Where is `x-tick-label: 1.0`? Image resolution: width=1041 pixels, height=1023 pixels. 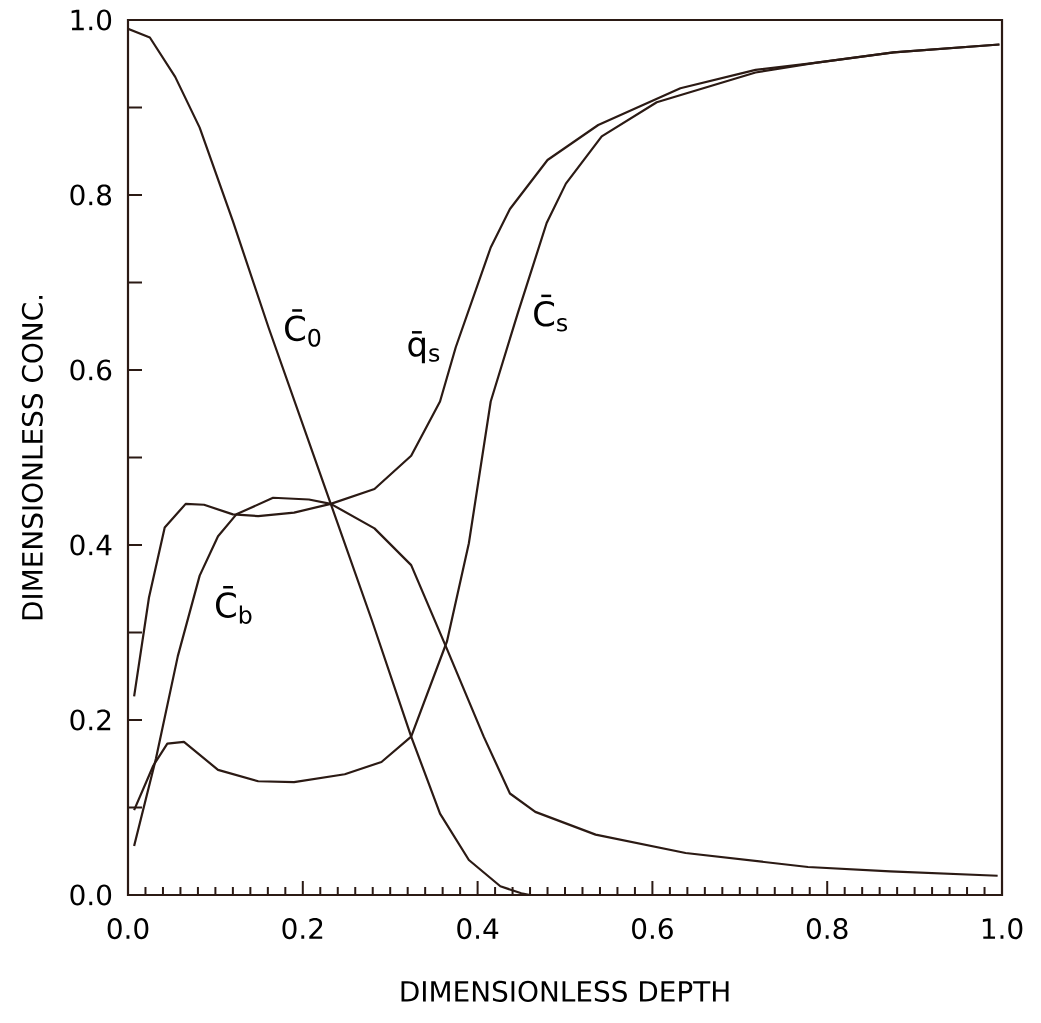
x-tick-label: 1.0 is located at coordinates (1002, 929).